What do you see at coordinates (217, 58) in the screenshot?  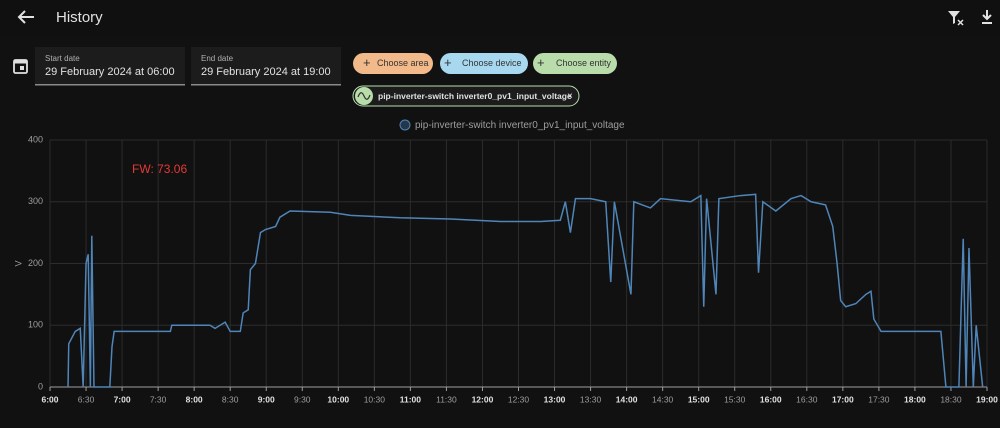 I see `field-label: End date` at bounding box center [217, 58].